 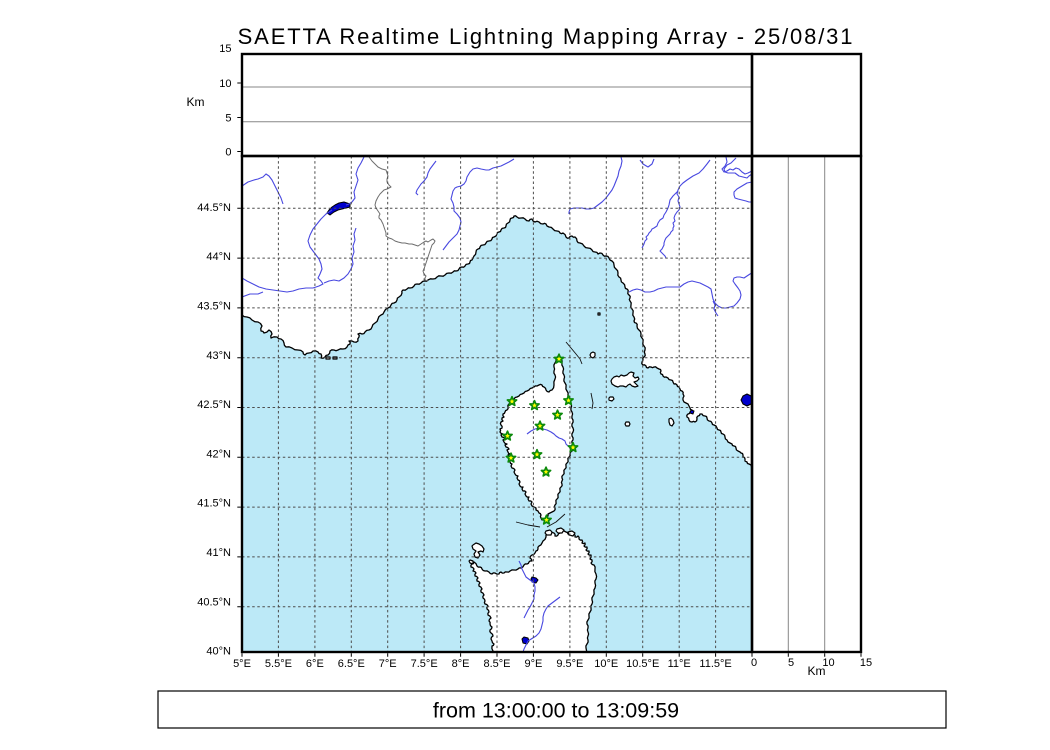 I want to click on svg-text: 6.5°E, so click(x=351, y=664).